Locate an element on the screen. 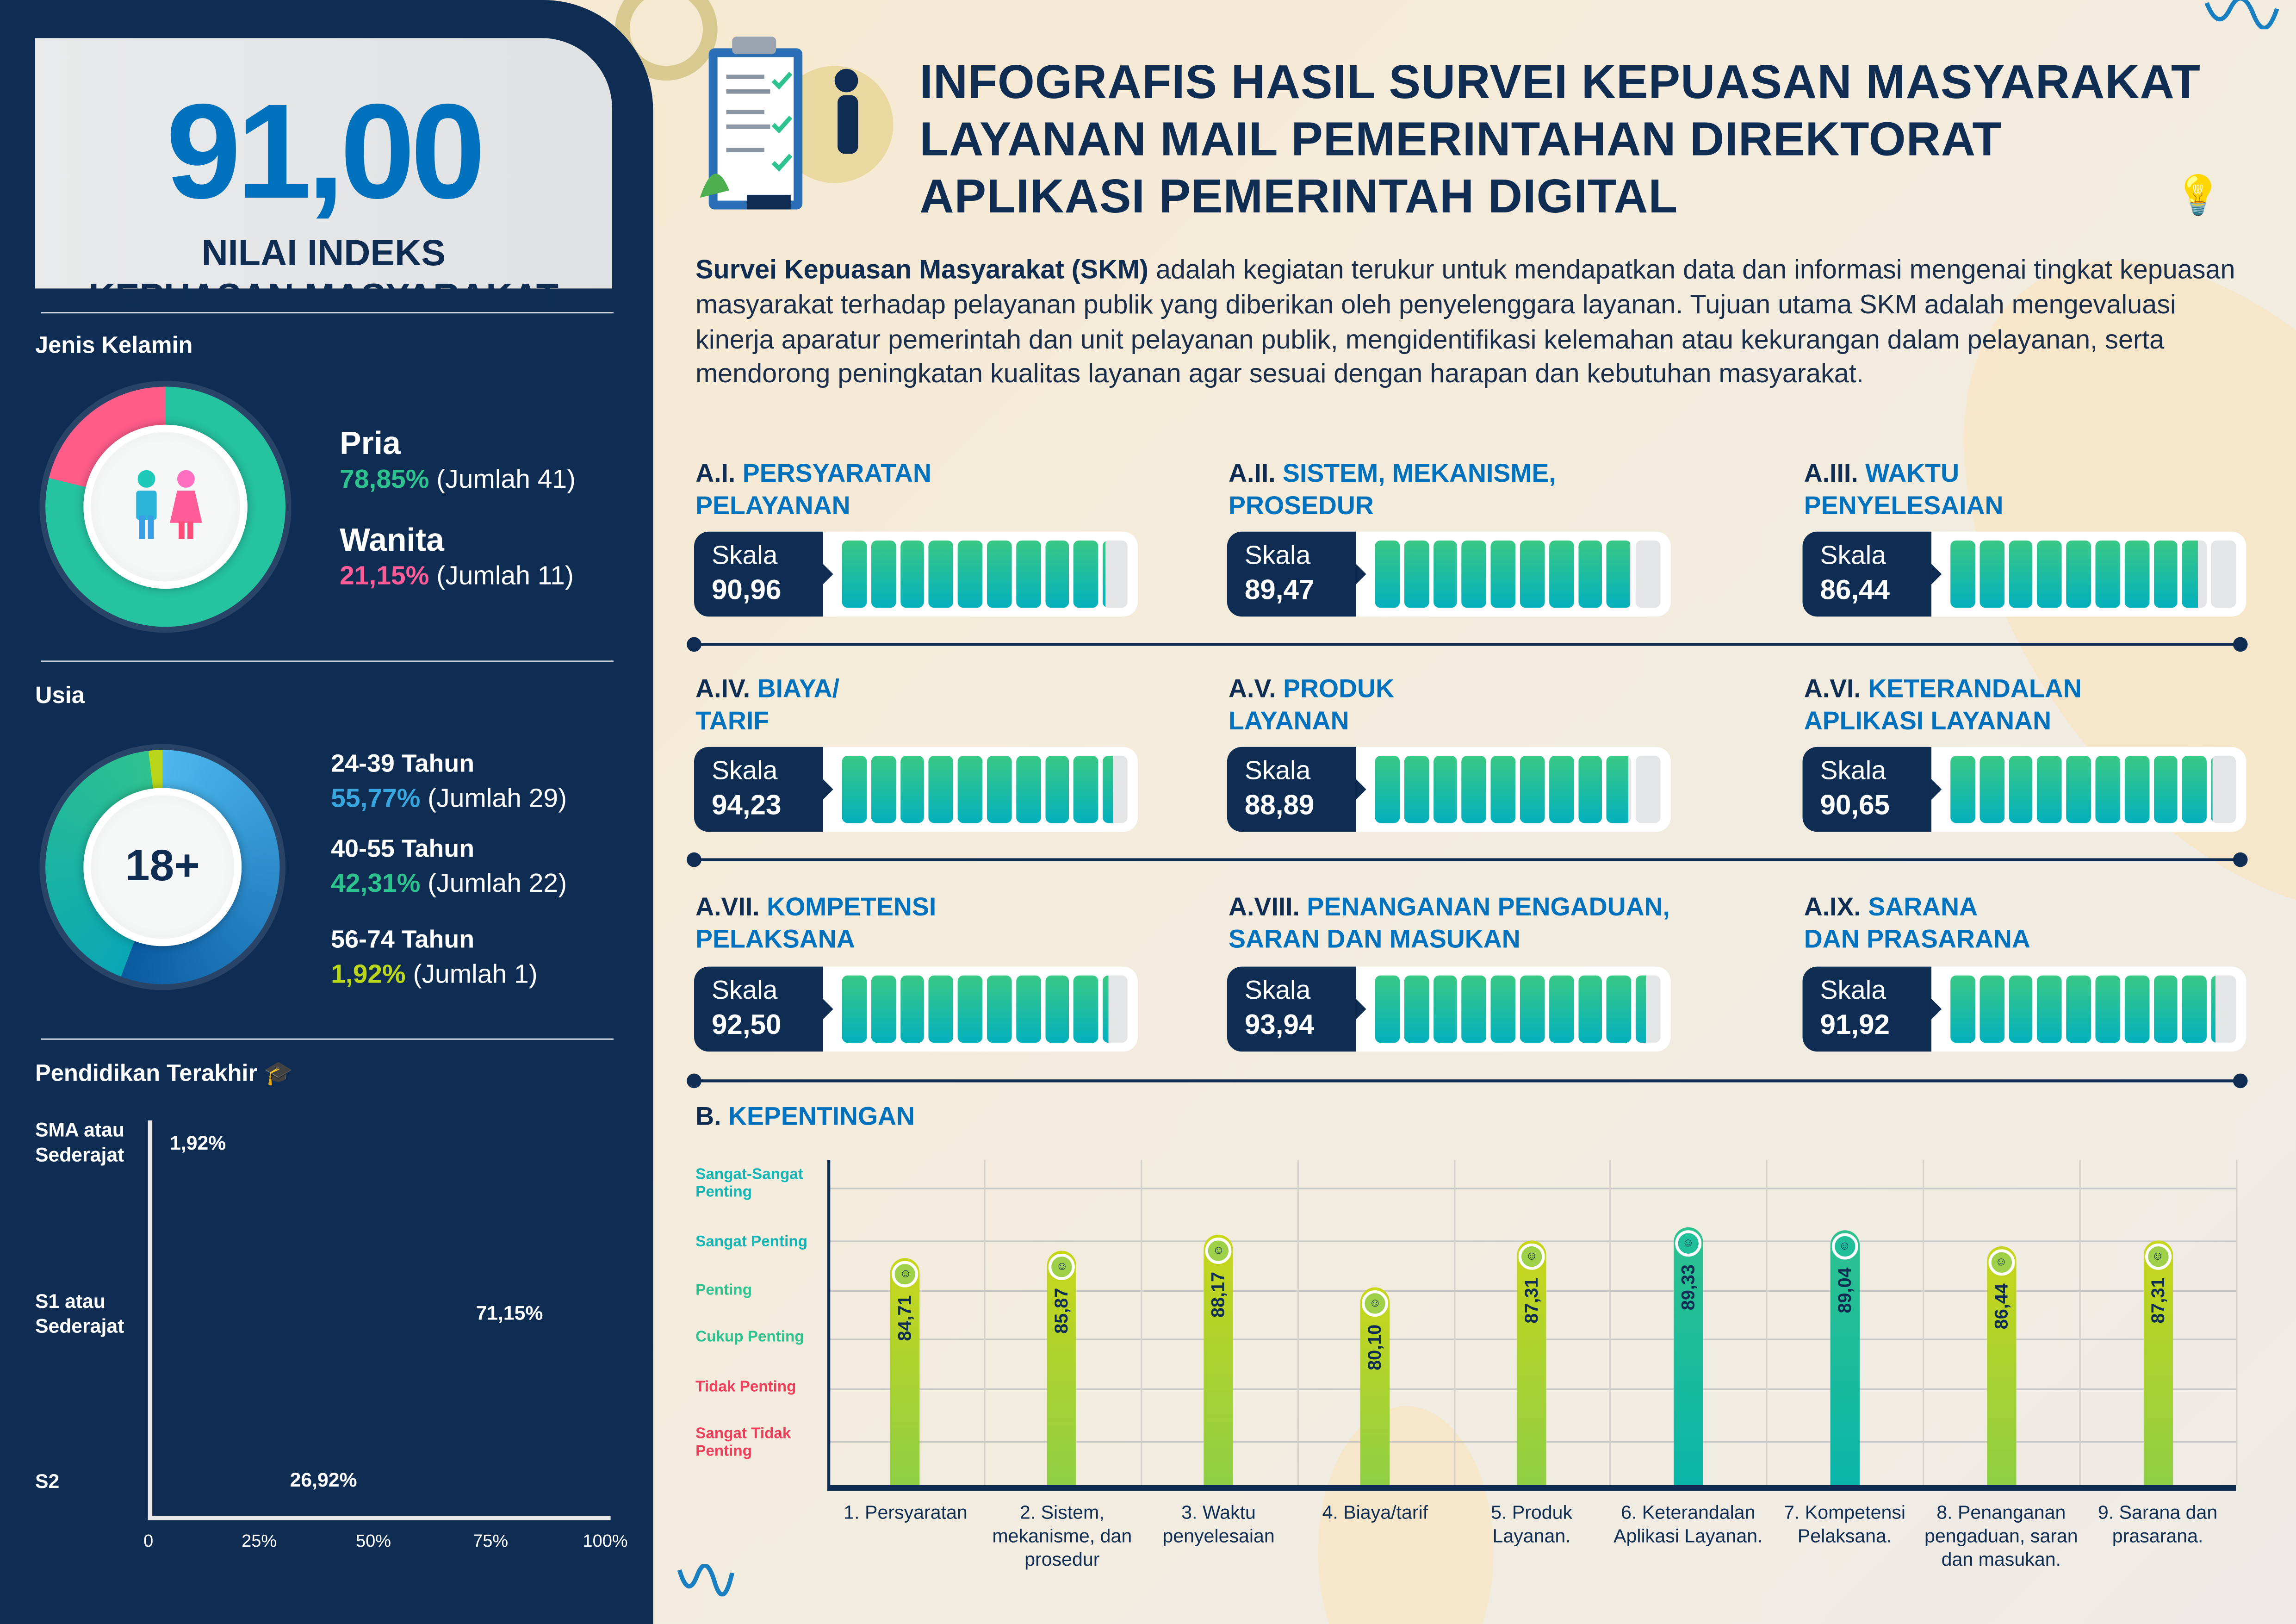 The width and height of the screenshot is (2296, 1624). indicator-code: A.IX. is located at coordinates (1833, 906).